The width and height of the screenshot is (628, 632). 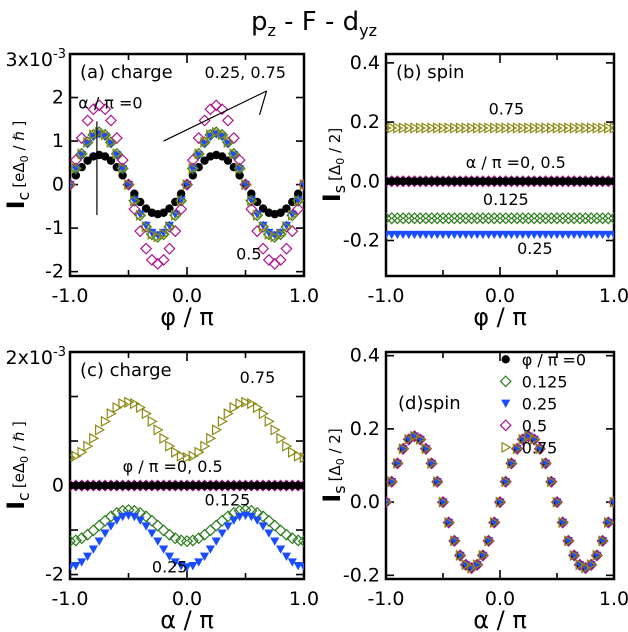 I want to click on annotation-pointer, so click(x=215, y=116).